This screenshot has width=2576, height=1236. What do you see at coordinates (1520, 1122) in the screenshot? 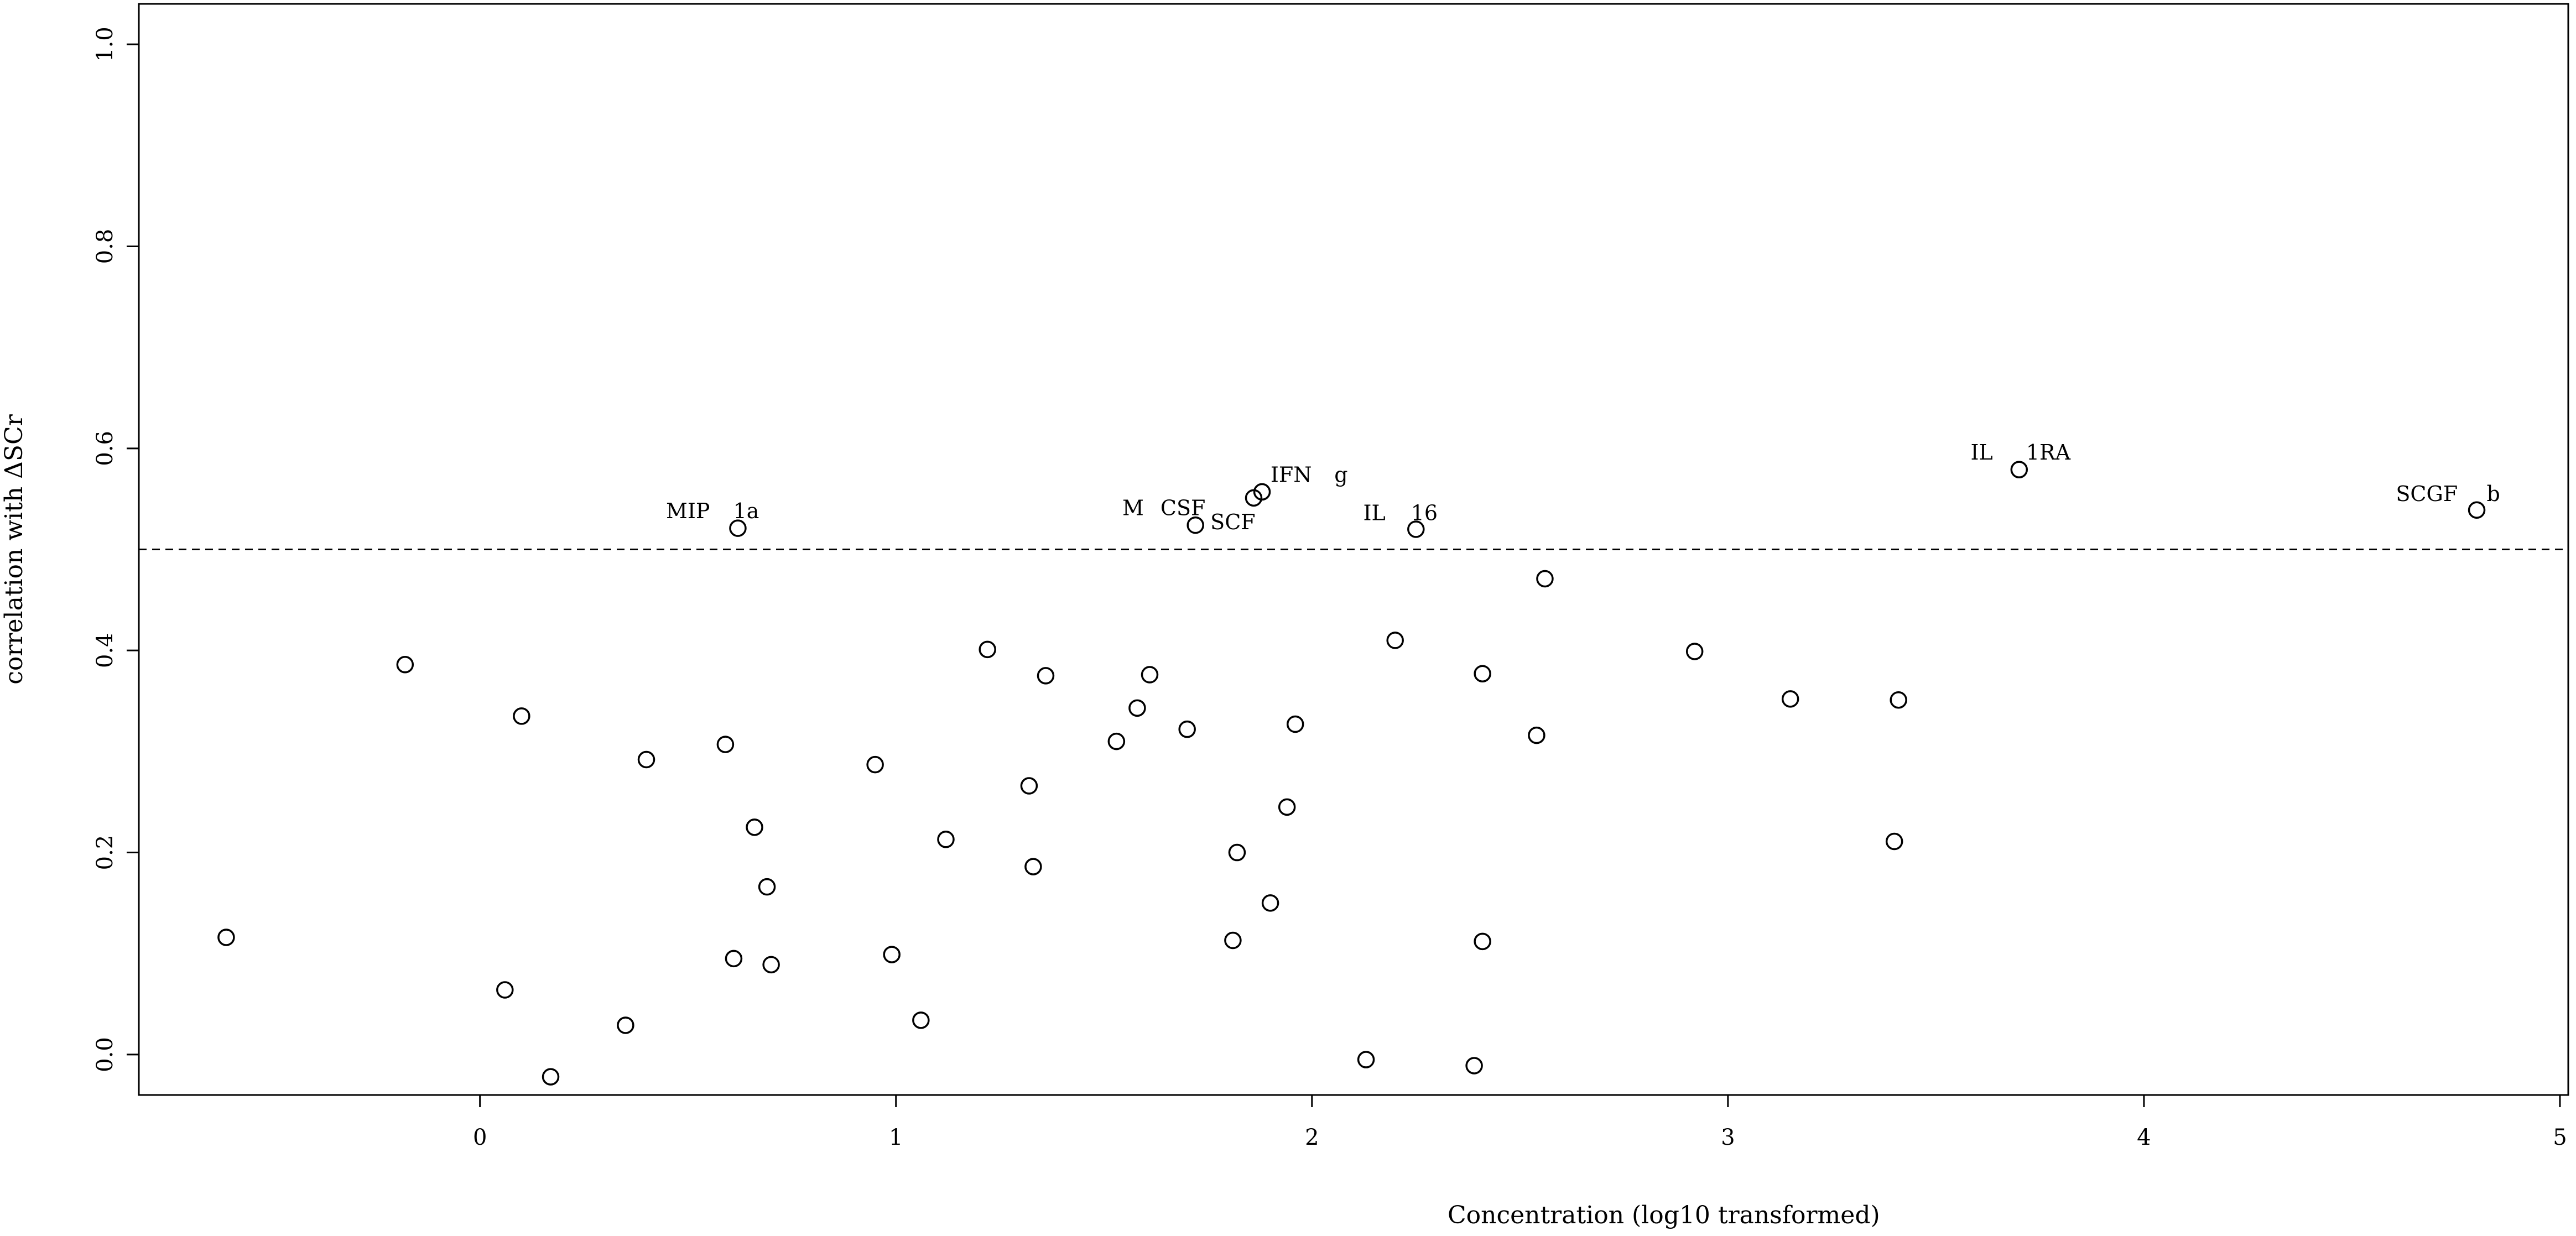
I see `x-axis: 0 1 2 3 4 5` at bounding box center [1520, 1122].